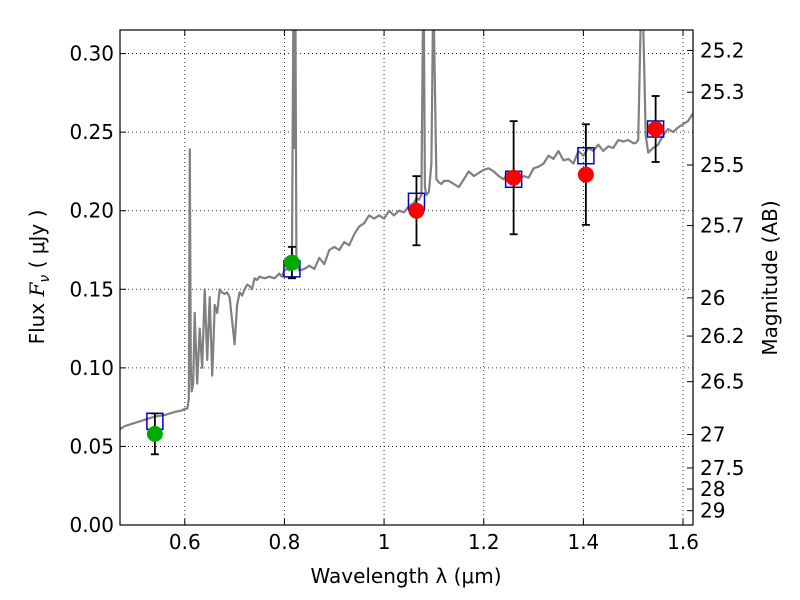 This screenshot has width=800, height=600. What do you see at coordinates (37, 320) in the screenshot?
I see `y-axis-label-prefix: Flux` at bounding box center [37, 320].